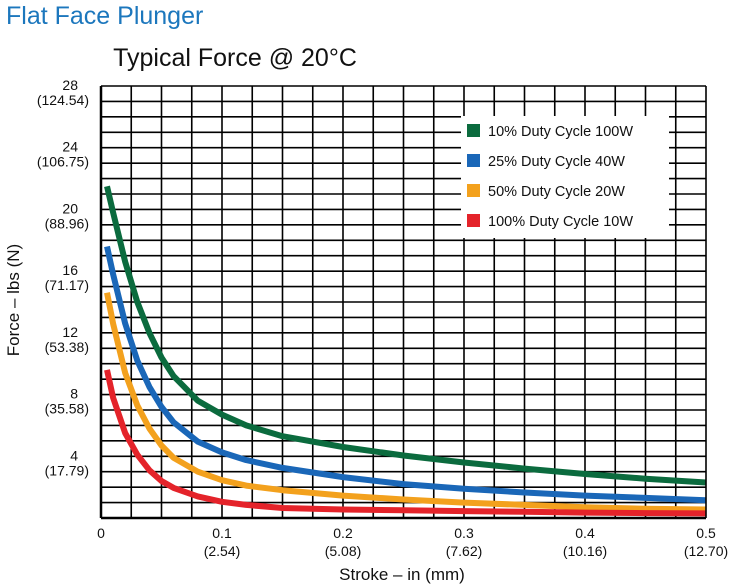 The height and width of the screenshot is (588, 746). What do you see at coordinates (585, 533) in the screenshot?
I see `x-tick-label: 0.4` at bounding box center [585, 533].